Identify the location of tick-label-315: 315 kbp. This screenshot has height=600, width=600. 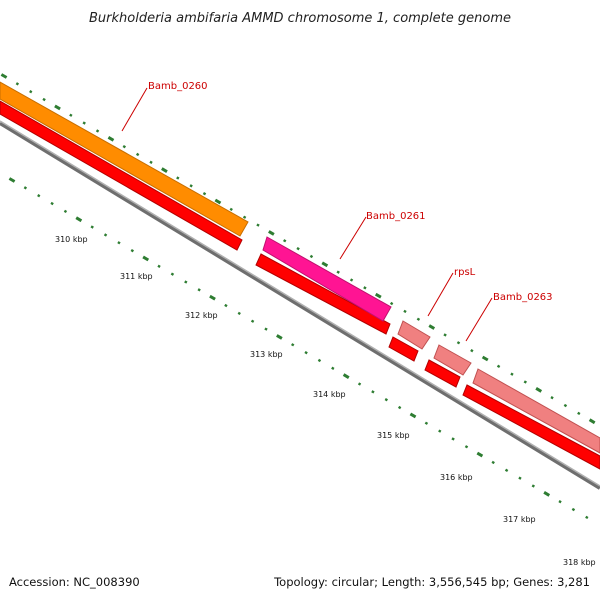
(393, 435).